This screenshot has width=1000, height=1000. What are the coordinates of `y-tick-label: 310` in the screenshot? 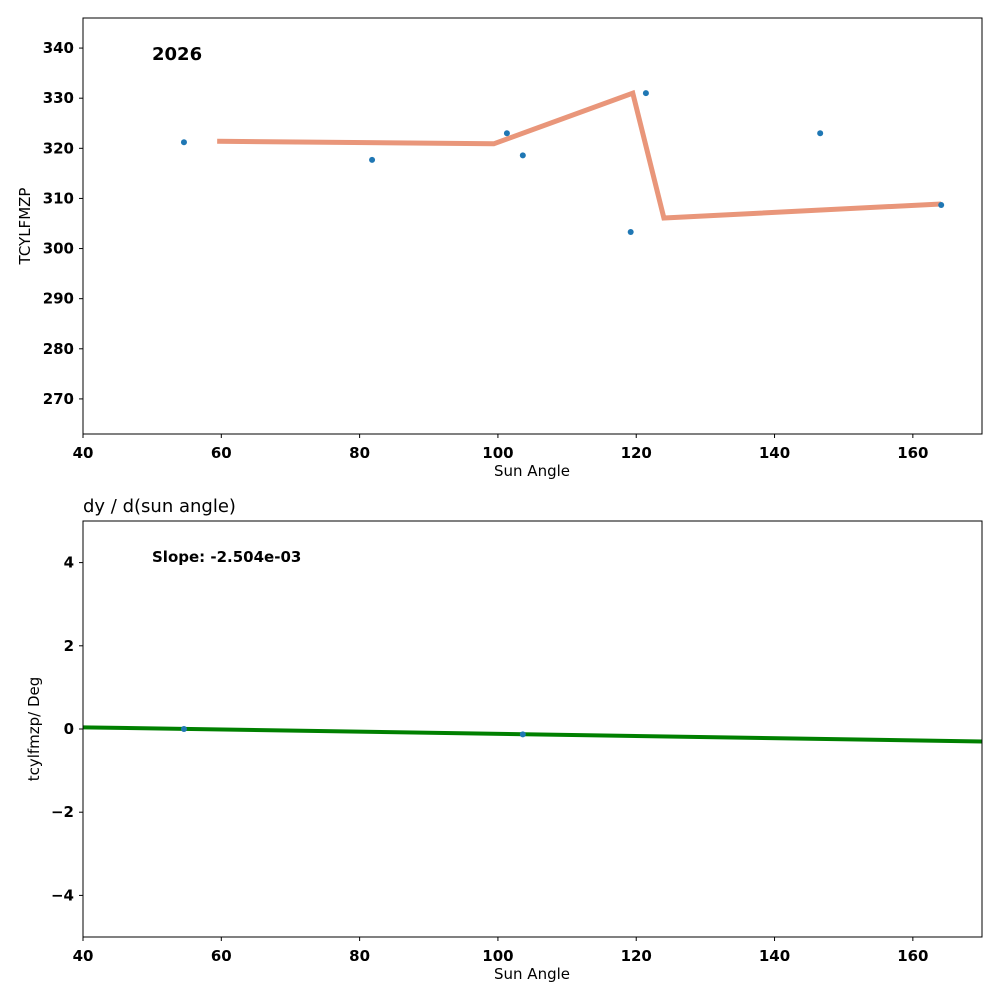 It's located at (58, 198).